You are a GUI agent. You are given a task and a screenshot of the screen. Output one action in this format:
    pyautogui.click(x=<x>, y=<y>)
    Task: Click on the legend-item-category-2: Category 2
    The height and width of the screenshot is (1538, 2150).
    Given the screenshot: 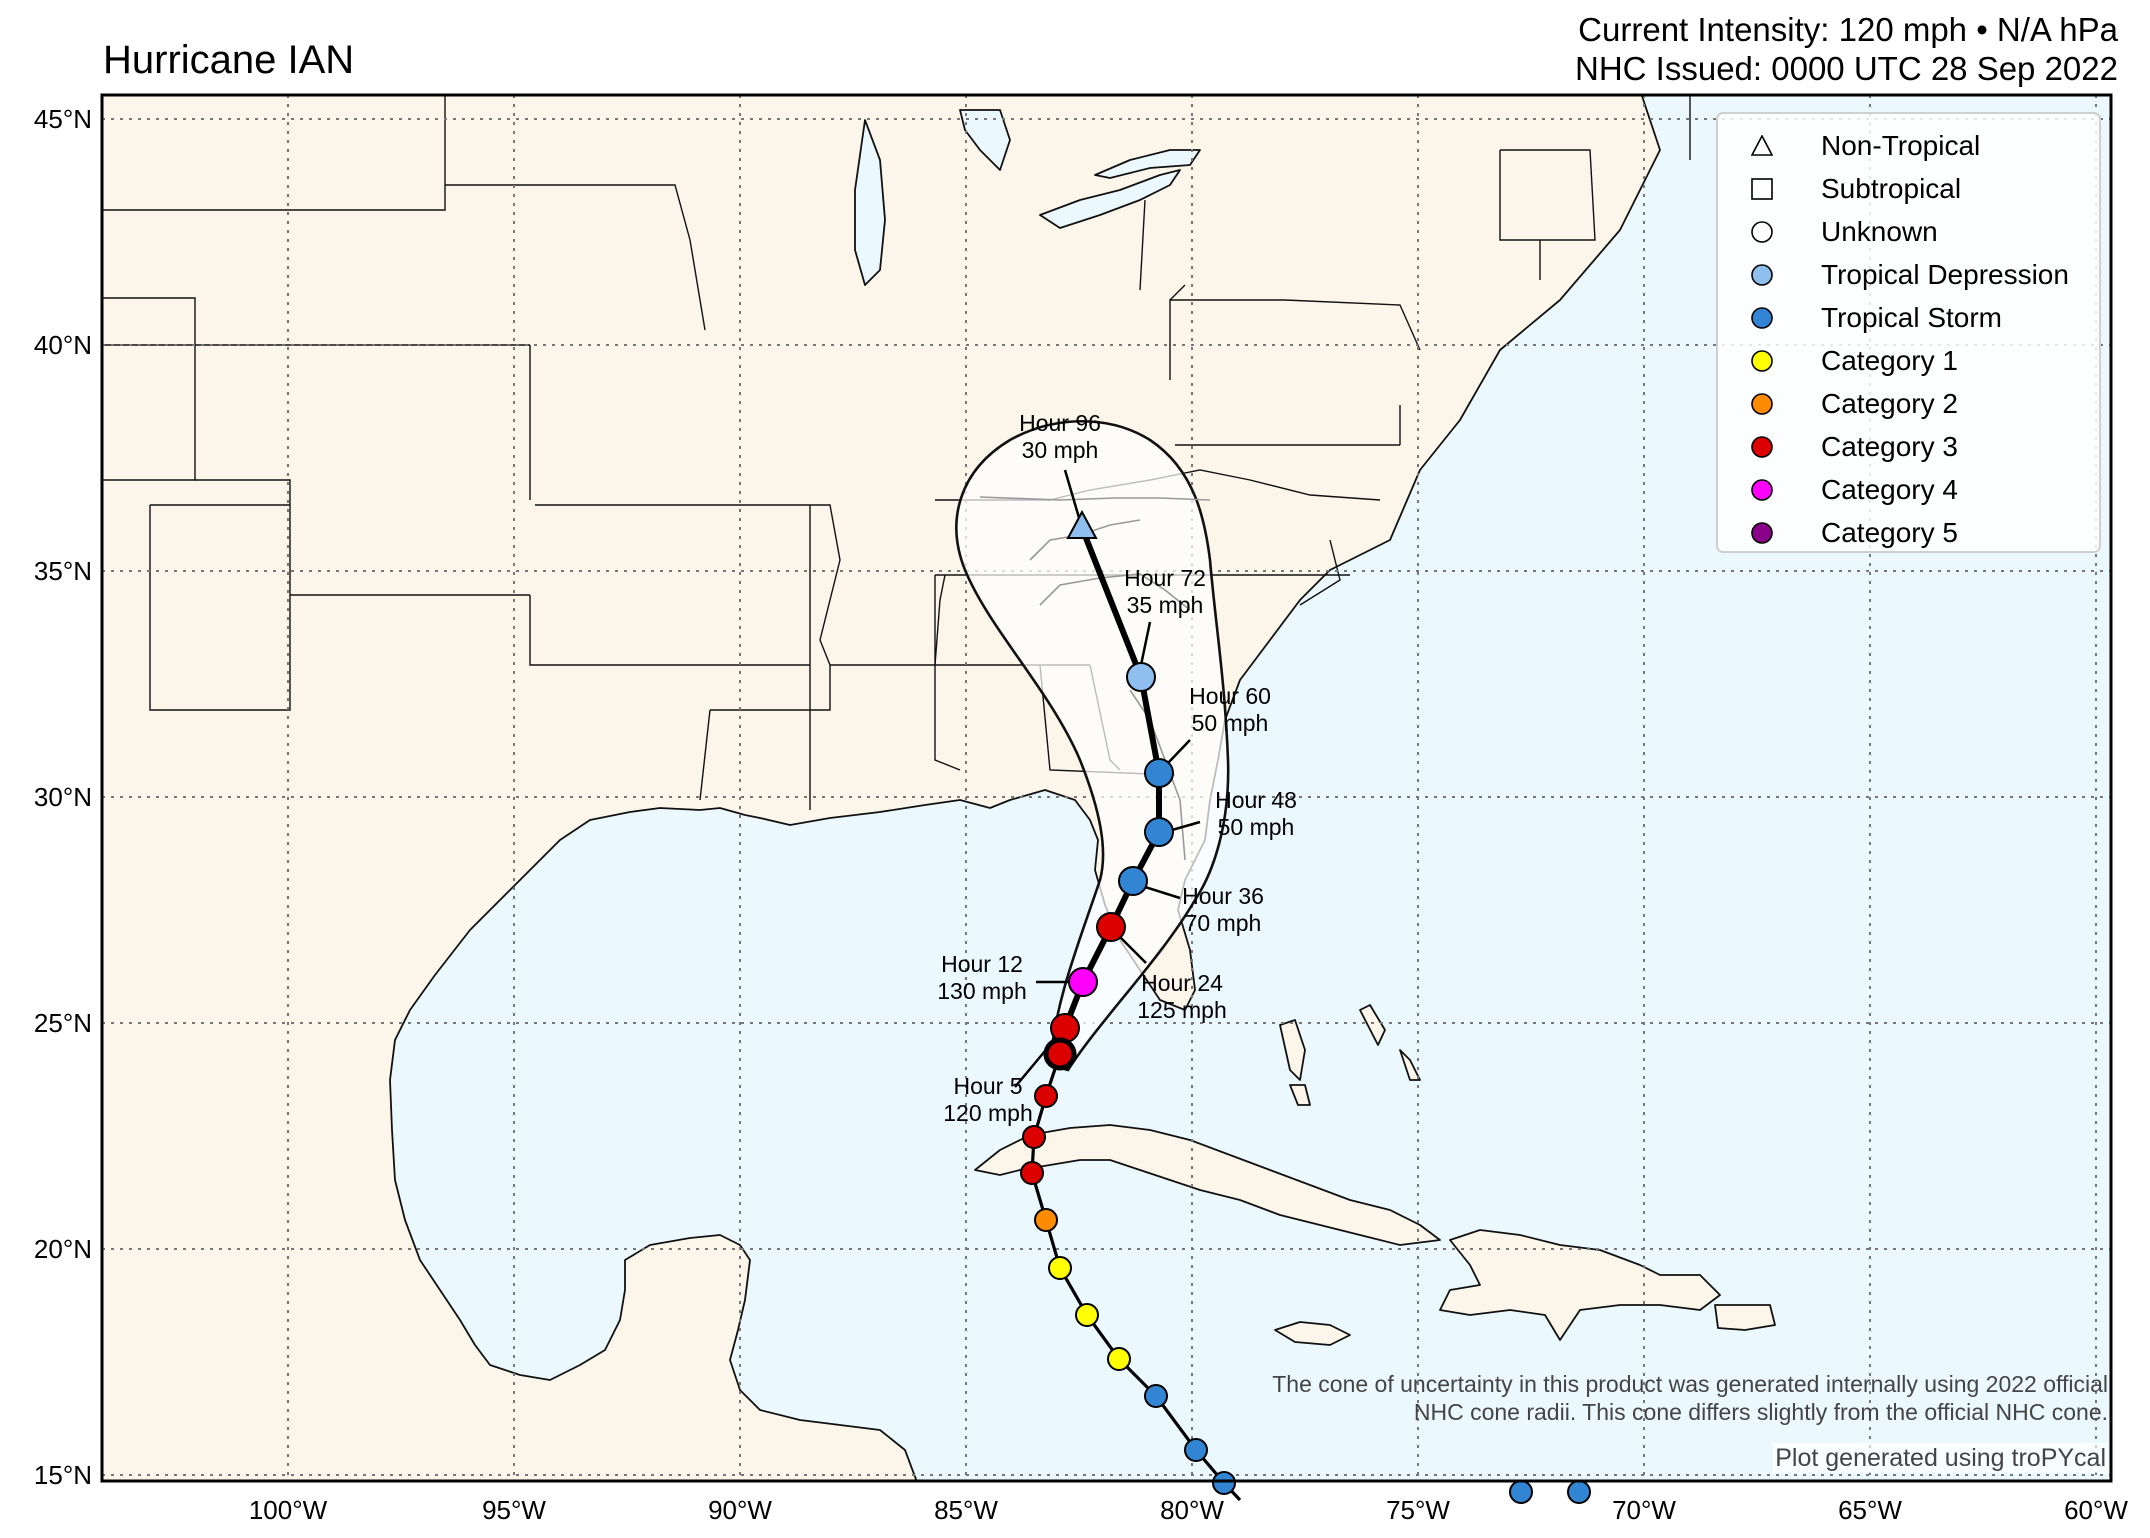 What is the action you would take?
    pyautogui.click(x=1908, y=404)
    